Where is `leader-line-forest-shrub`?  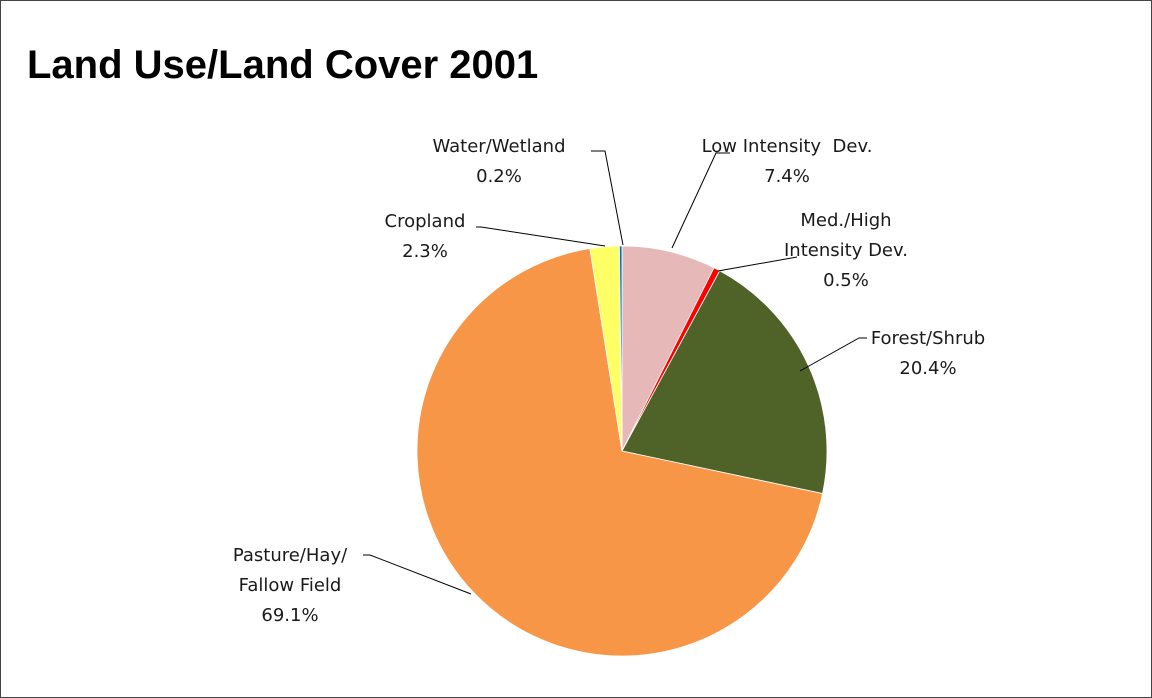 leader-line-forest-shrub is located at coordinates (833, 354).